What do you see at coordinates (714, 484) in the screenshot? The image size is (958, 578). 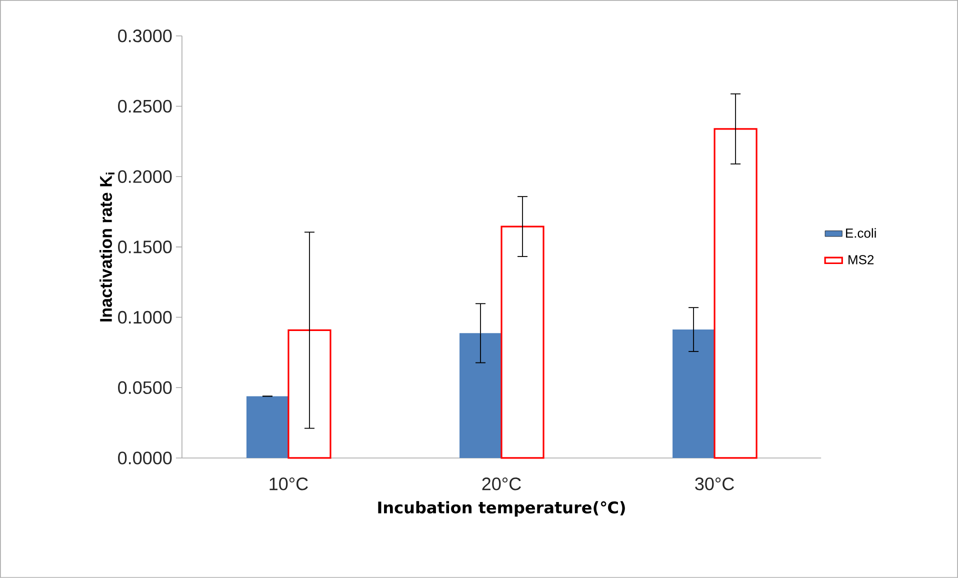 I see `x-tick-label: 30°C` at bounding box center [714, 484].